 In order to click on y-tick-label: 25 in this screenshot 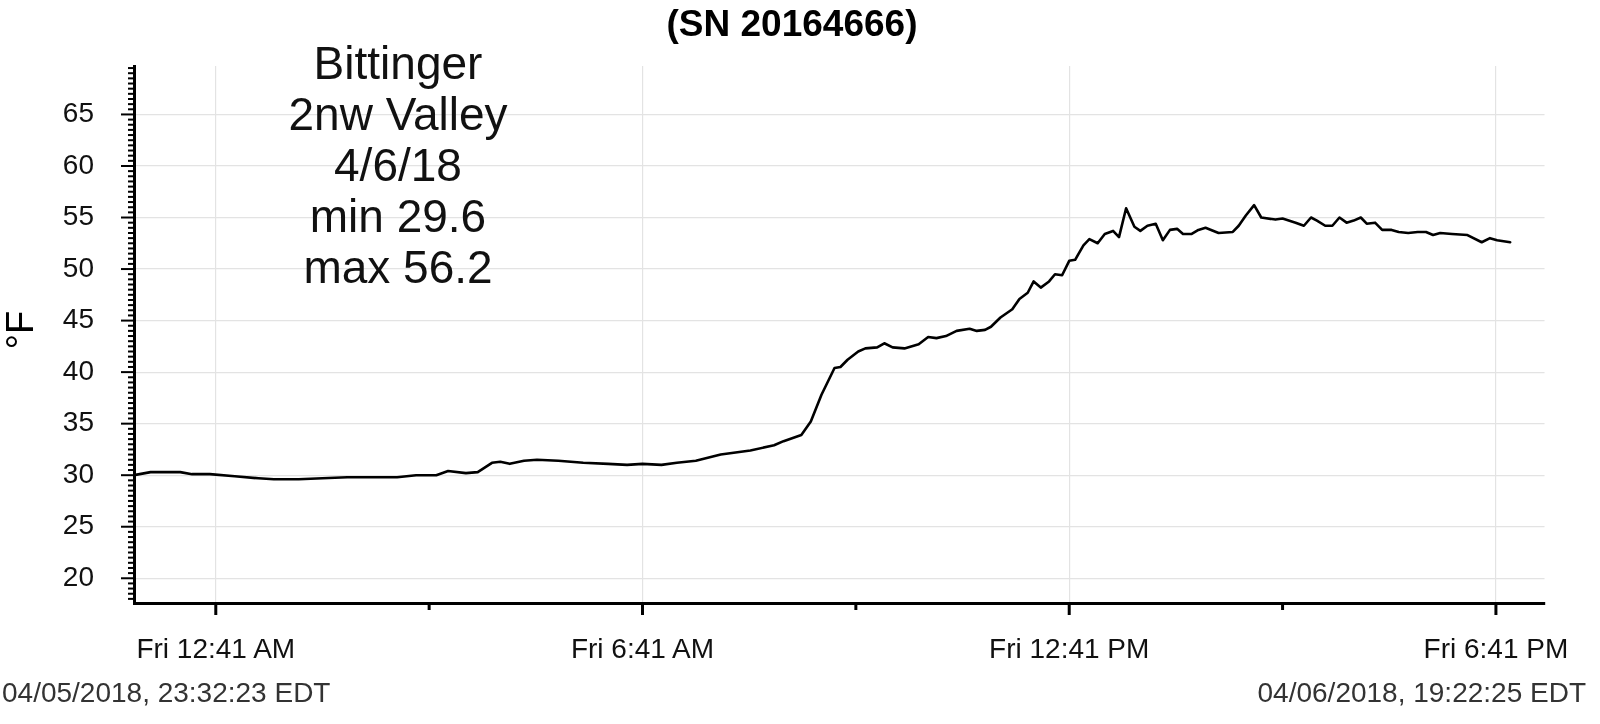, I will do `click(78, 525)`.